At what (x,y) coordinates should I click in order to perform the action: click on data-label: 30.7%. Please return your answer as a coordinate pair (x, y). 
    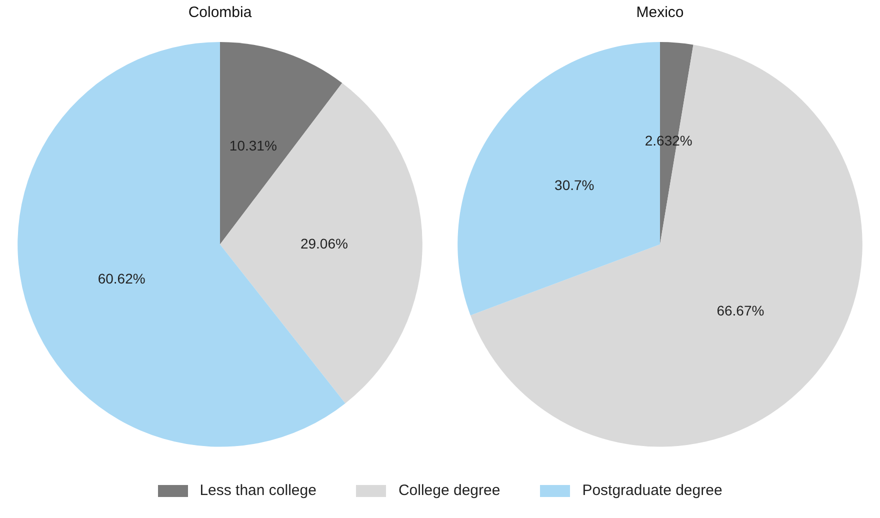
    Looking at the image, I should click on (574, 185).